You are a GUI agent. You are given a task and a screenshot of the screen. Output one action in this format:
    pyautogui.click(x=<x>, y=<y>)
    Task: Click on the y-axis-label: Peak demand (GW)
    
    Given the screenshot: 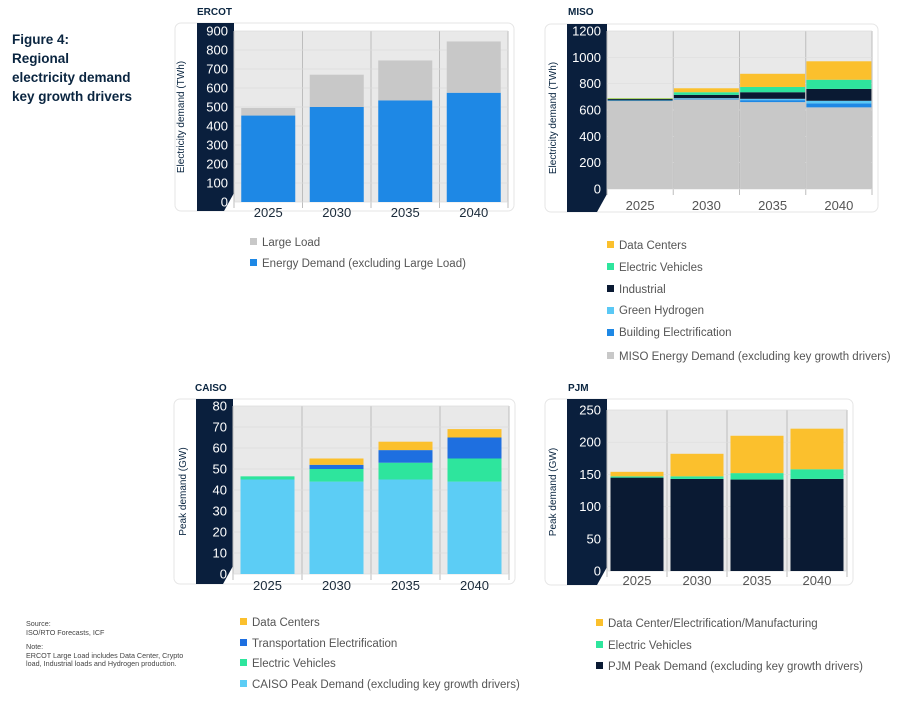 What is the action you would take?
    pyautogui.click(x=183, y=491)
    